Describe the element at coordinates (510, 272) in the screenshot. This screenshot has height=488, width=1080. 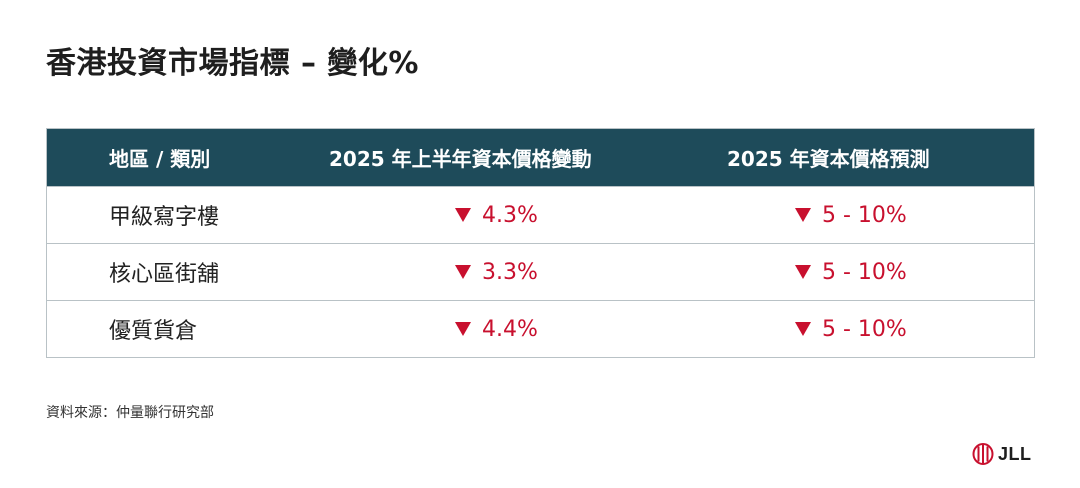
I see `row-change-value: 3.3%` at that location.